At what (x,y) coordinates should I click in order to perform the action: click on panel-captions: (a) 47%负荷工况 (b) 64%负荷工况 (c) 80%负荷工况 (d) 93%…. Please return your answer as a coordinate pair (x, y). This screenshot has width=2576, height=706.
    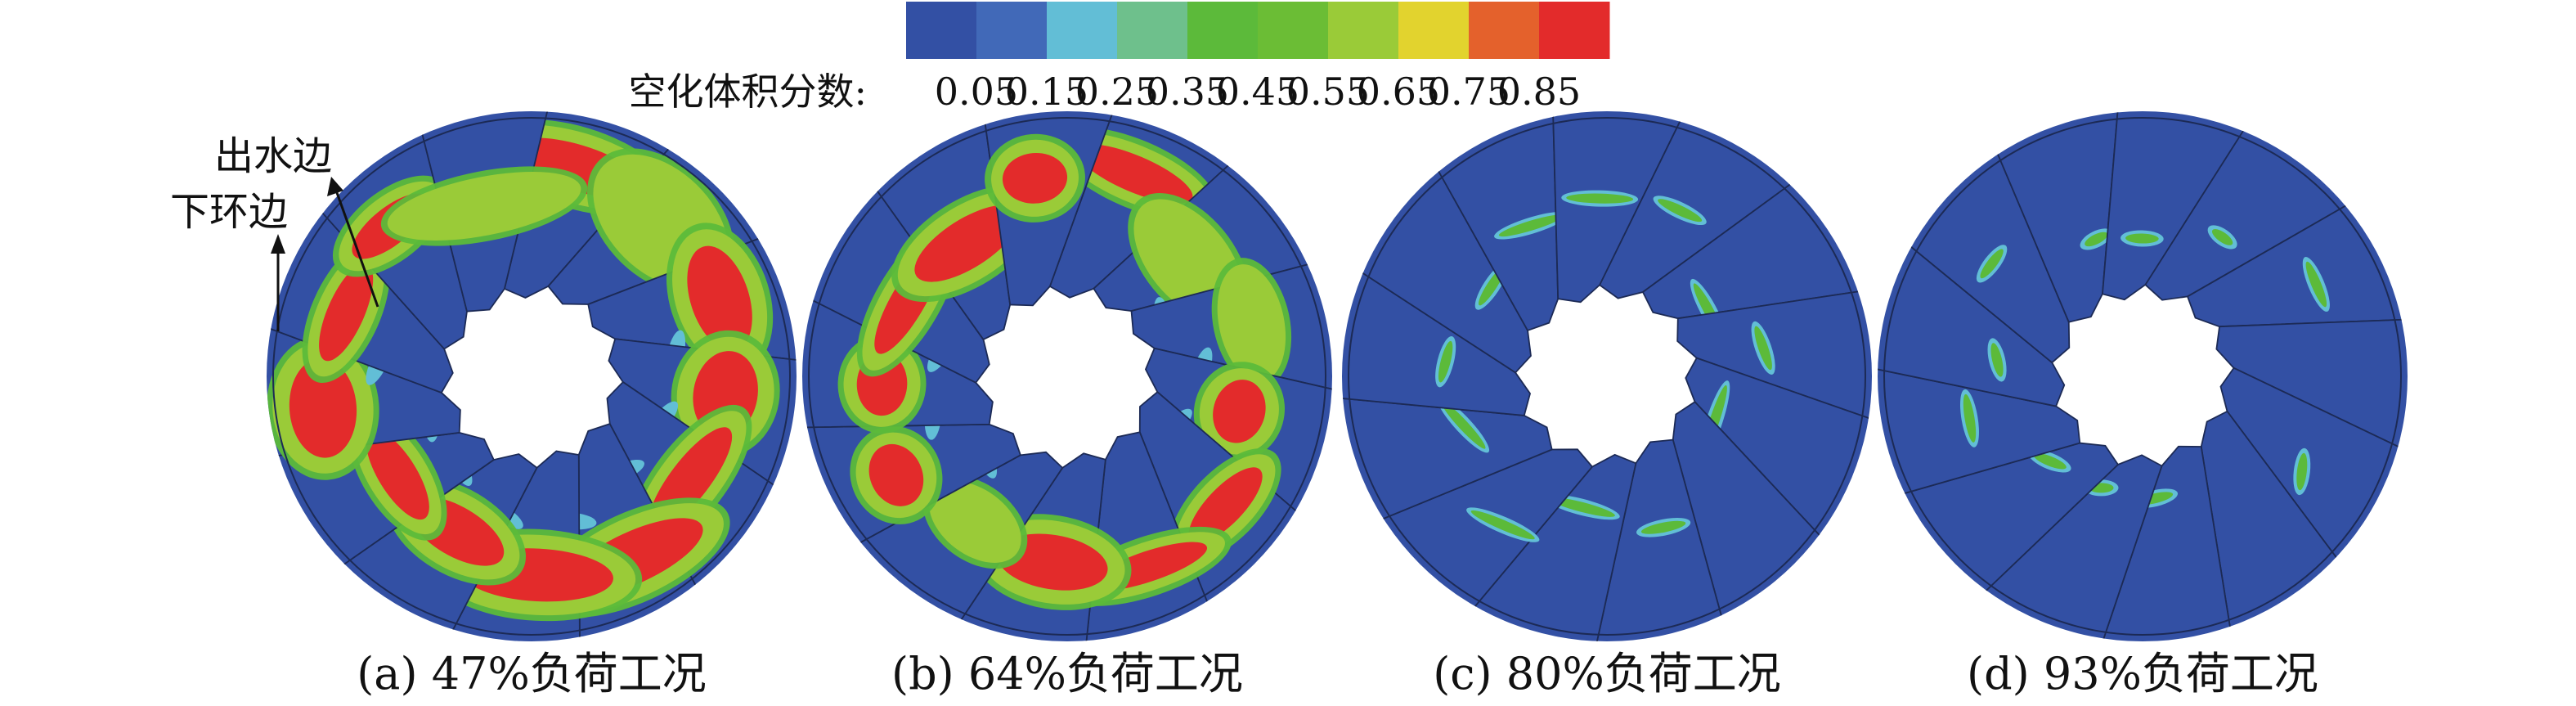
    Looking at the image, I should click on (1337, 673).